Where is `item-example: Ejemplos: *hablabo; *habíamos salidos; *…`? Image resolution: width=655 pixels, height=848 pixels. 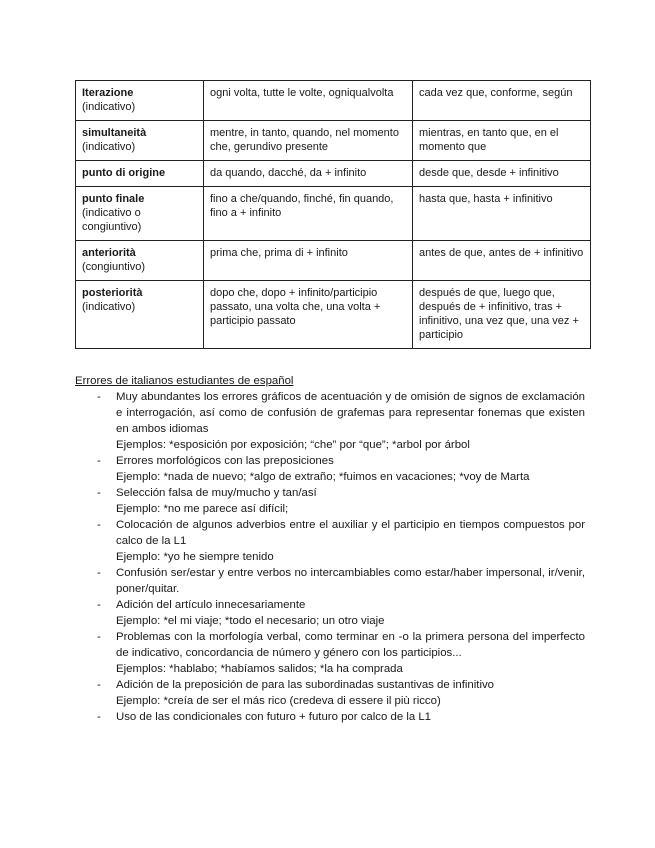
item-example: Ejemplos: *hablabo; *habíamos salidos; *… is located at coordinates (259, 669).